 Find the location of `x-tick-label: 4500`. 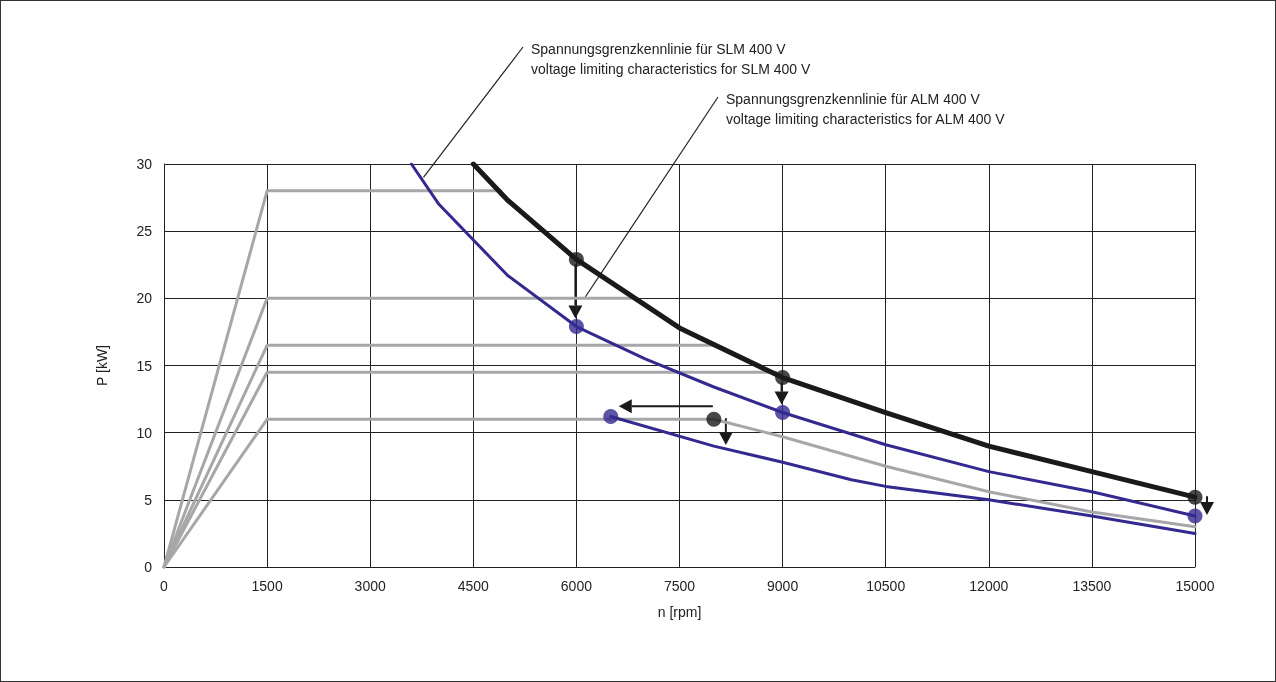

x-tick-label: 4500 is located at coordinates (473, 586).